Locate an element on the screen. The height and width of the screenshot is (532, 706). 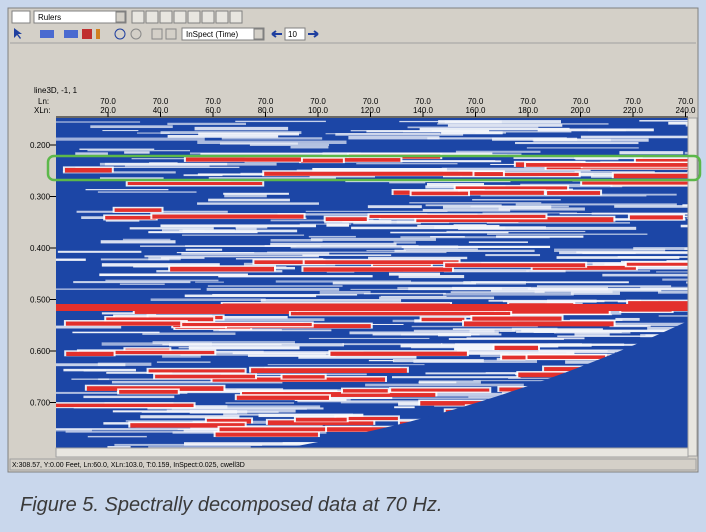
step-input is located at coordinates (295, 34).